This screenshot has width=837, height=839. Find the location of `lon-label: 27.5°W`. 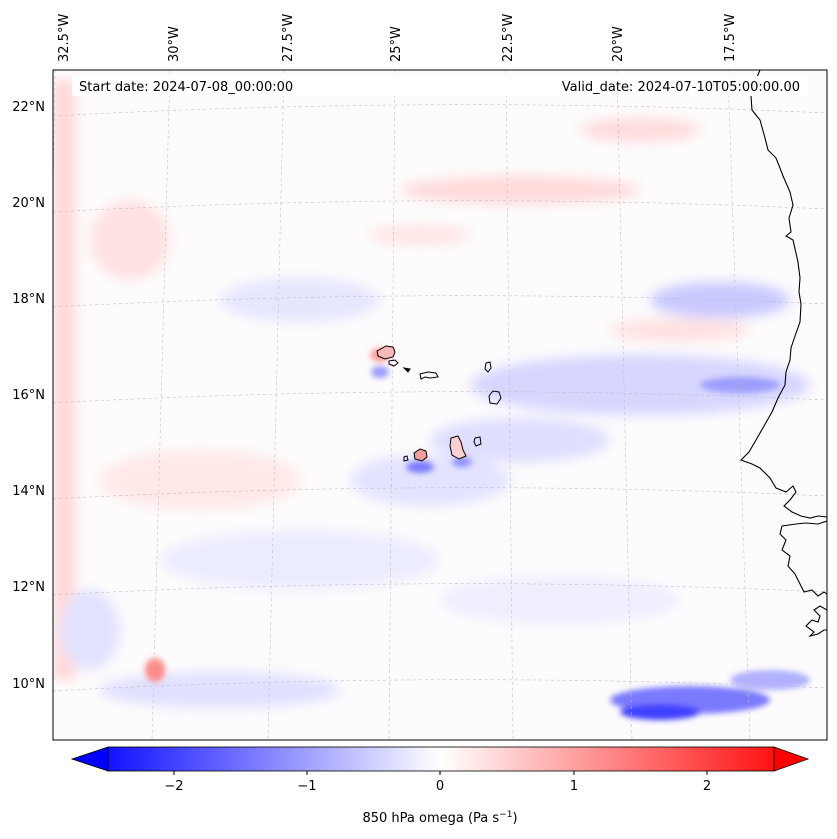

lon-label: 27.5°W is located at coordinates (288, 38).